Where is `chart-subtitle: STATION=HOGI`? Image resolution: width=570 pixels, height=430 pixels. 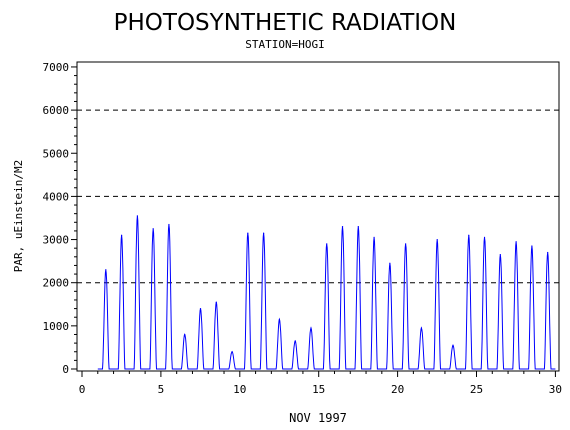
chart-subtitle: STATION=HOGI is located at coordinates (284, 44).